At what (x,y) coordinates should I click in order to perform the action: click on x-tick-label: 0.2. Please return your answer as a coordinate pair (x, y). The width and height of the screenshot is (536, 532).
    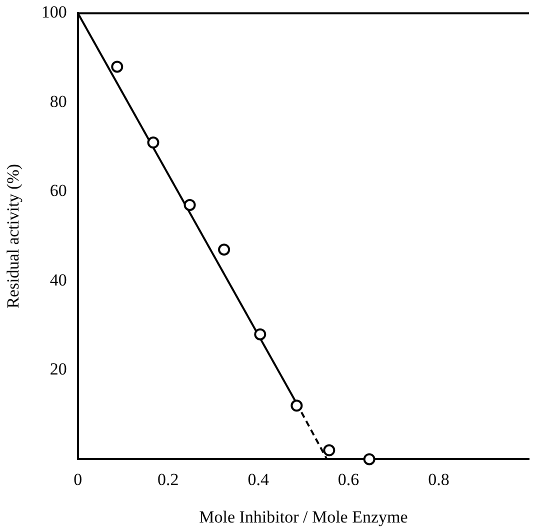
    Looking at the image, I should click on (168, 479).